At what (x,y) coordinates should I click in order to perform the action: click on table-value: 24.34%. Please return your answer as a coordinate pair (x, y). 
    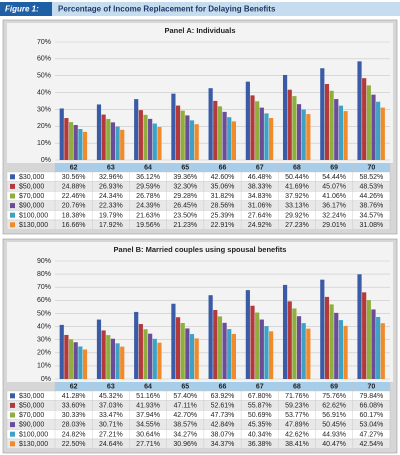
    Looking at the image, I should click on (111, 196).